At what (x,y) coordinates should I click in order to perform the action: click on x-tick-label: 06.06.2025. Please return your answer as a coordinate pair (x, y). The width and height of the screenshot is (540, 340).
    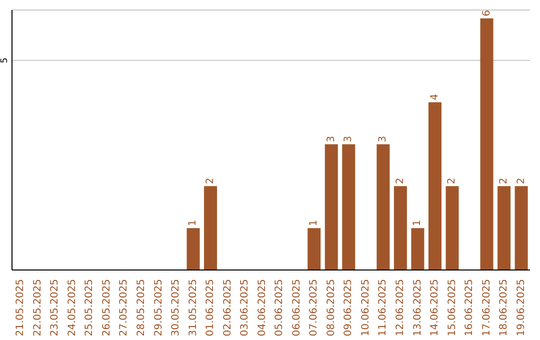
    Looking at the image, I should click on (296, 307).